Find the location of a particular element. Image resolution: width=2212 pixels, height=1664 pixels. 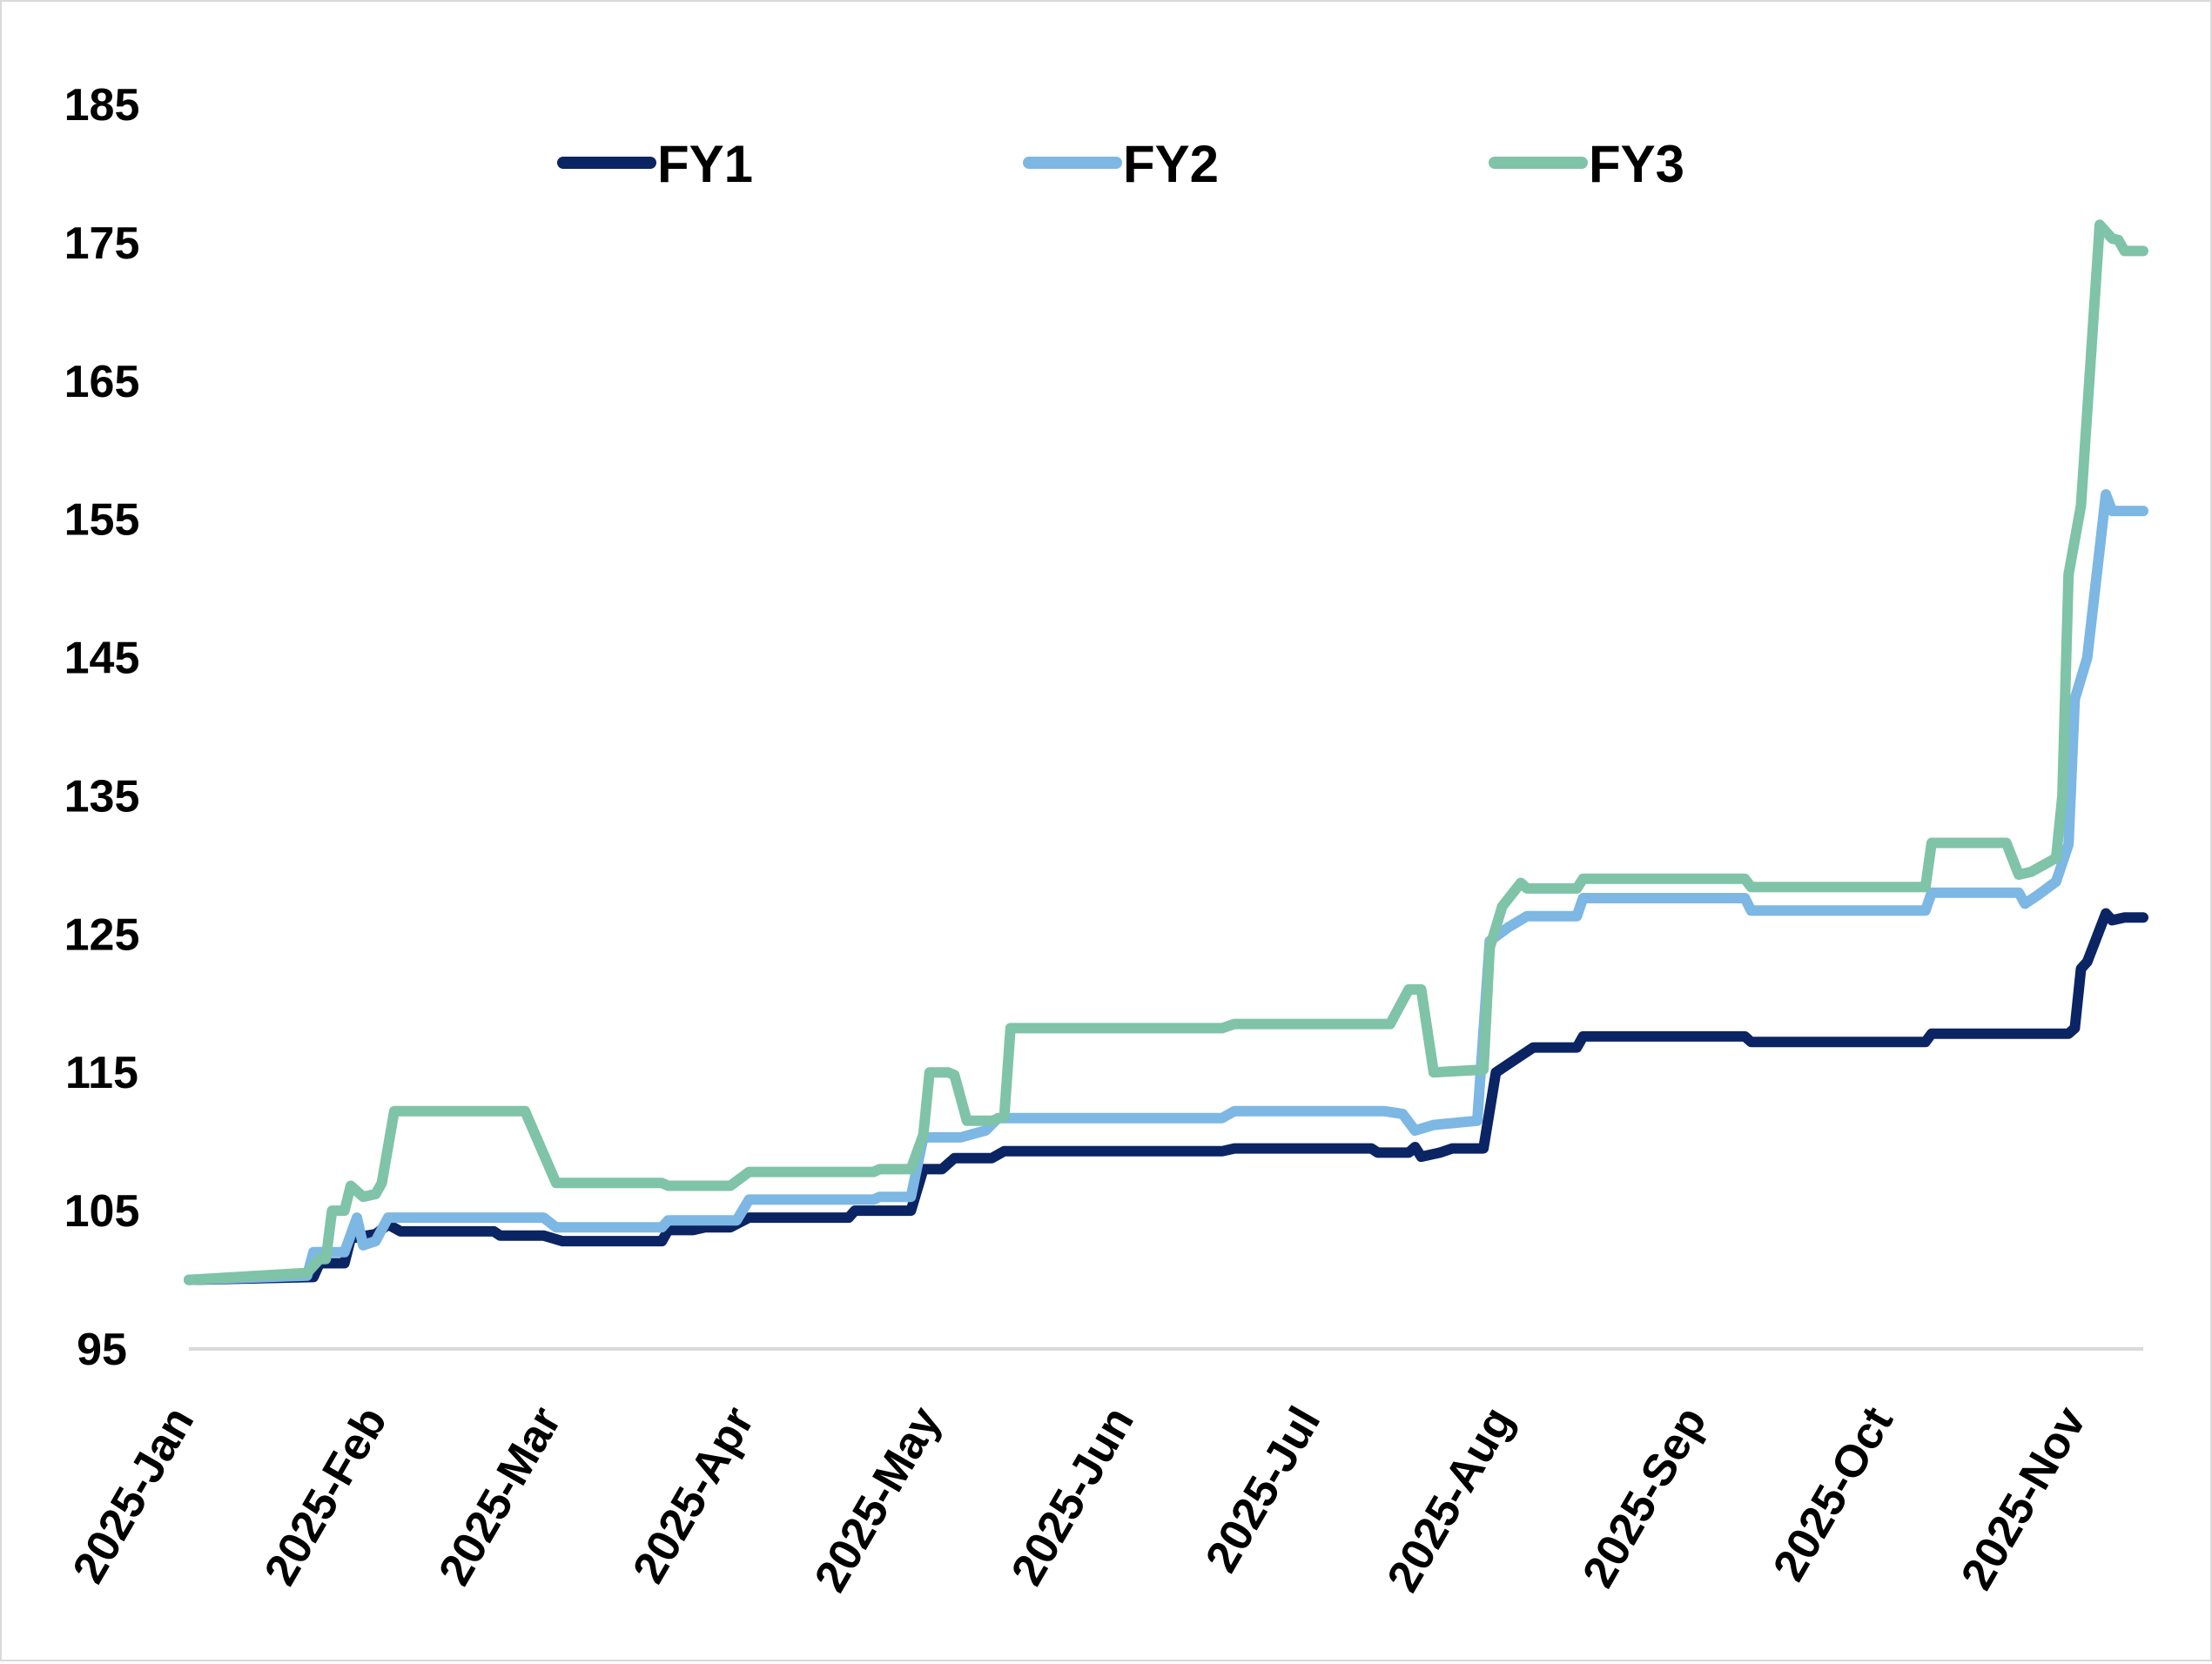

x-tick-label-2025-jan: 2025-Jan is located at coordinates (134, 1495).